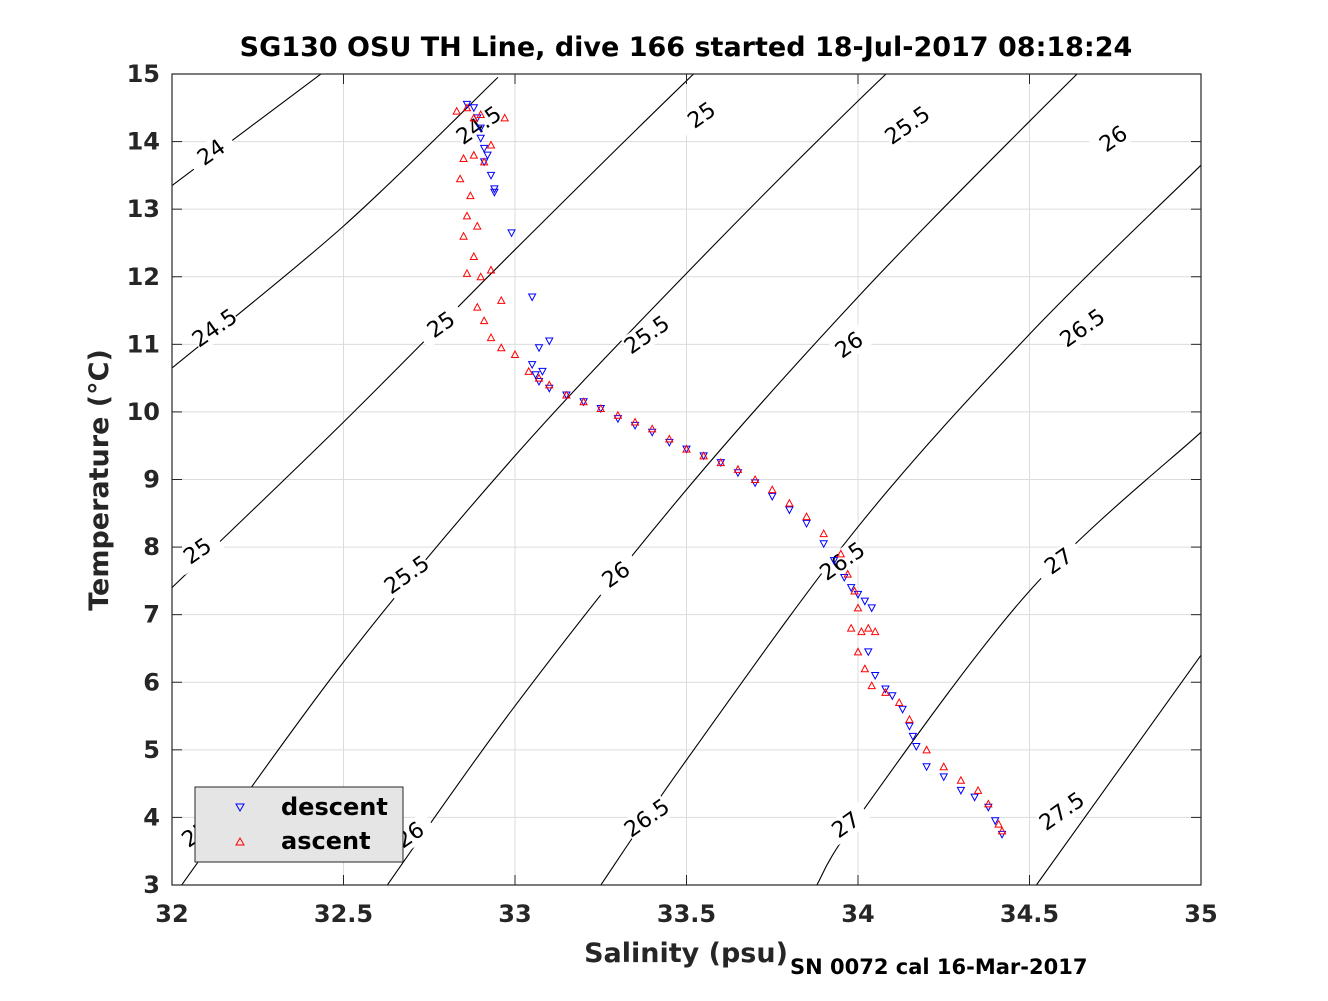  What do you see at coordinates (240, 808) in the screenshot?
I see `legend-marker-descent` at bounding box center [240, 808].